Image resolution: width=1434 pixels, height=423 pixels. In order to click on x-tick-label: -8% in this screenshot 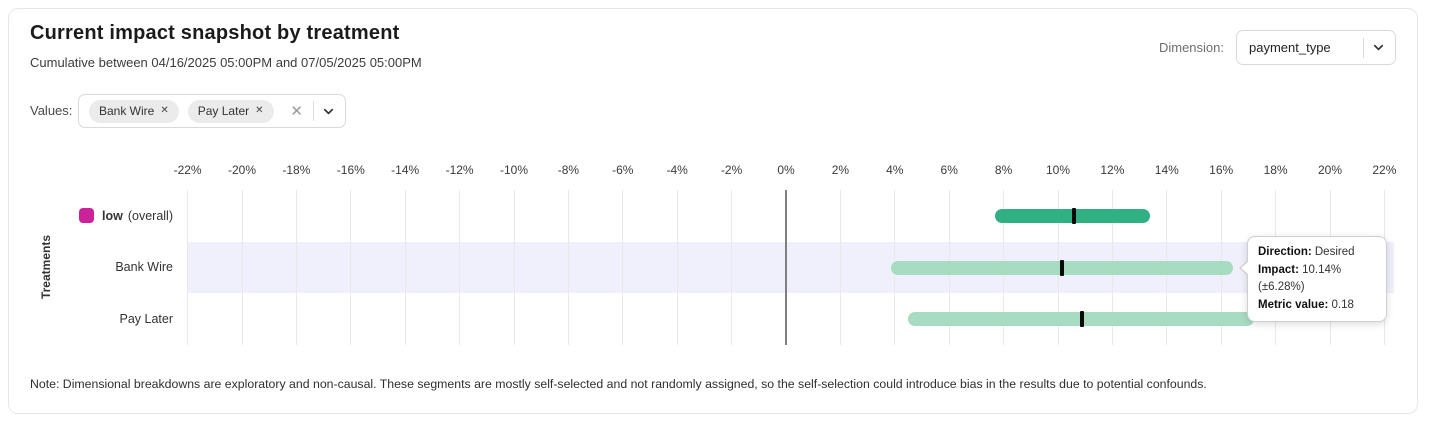, I will do `click(568, 170)`.